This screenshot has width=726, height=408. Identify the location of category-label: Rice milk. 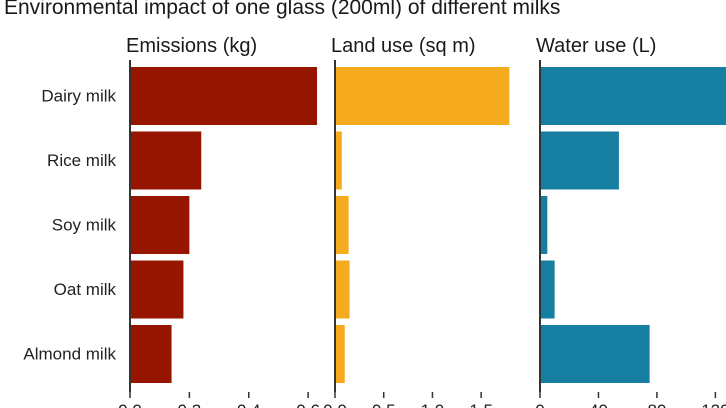
(81, 160).